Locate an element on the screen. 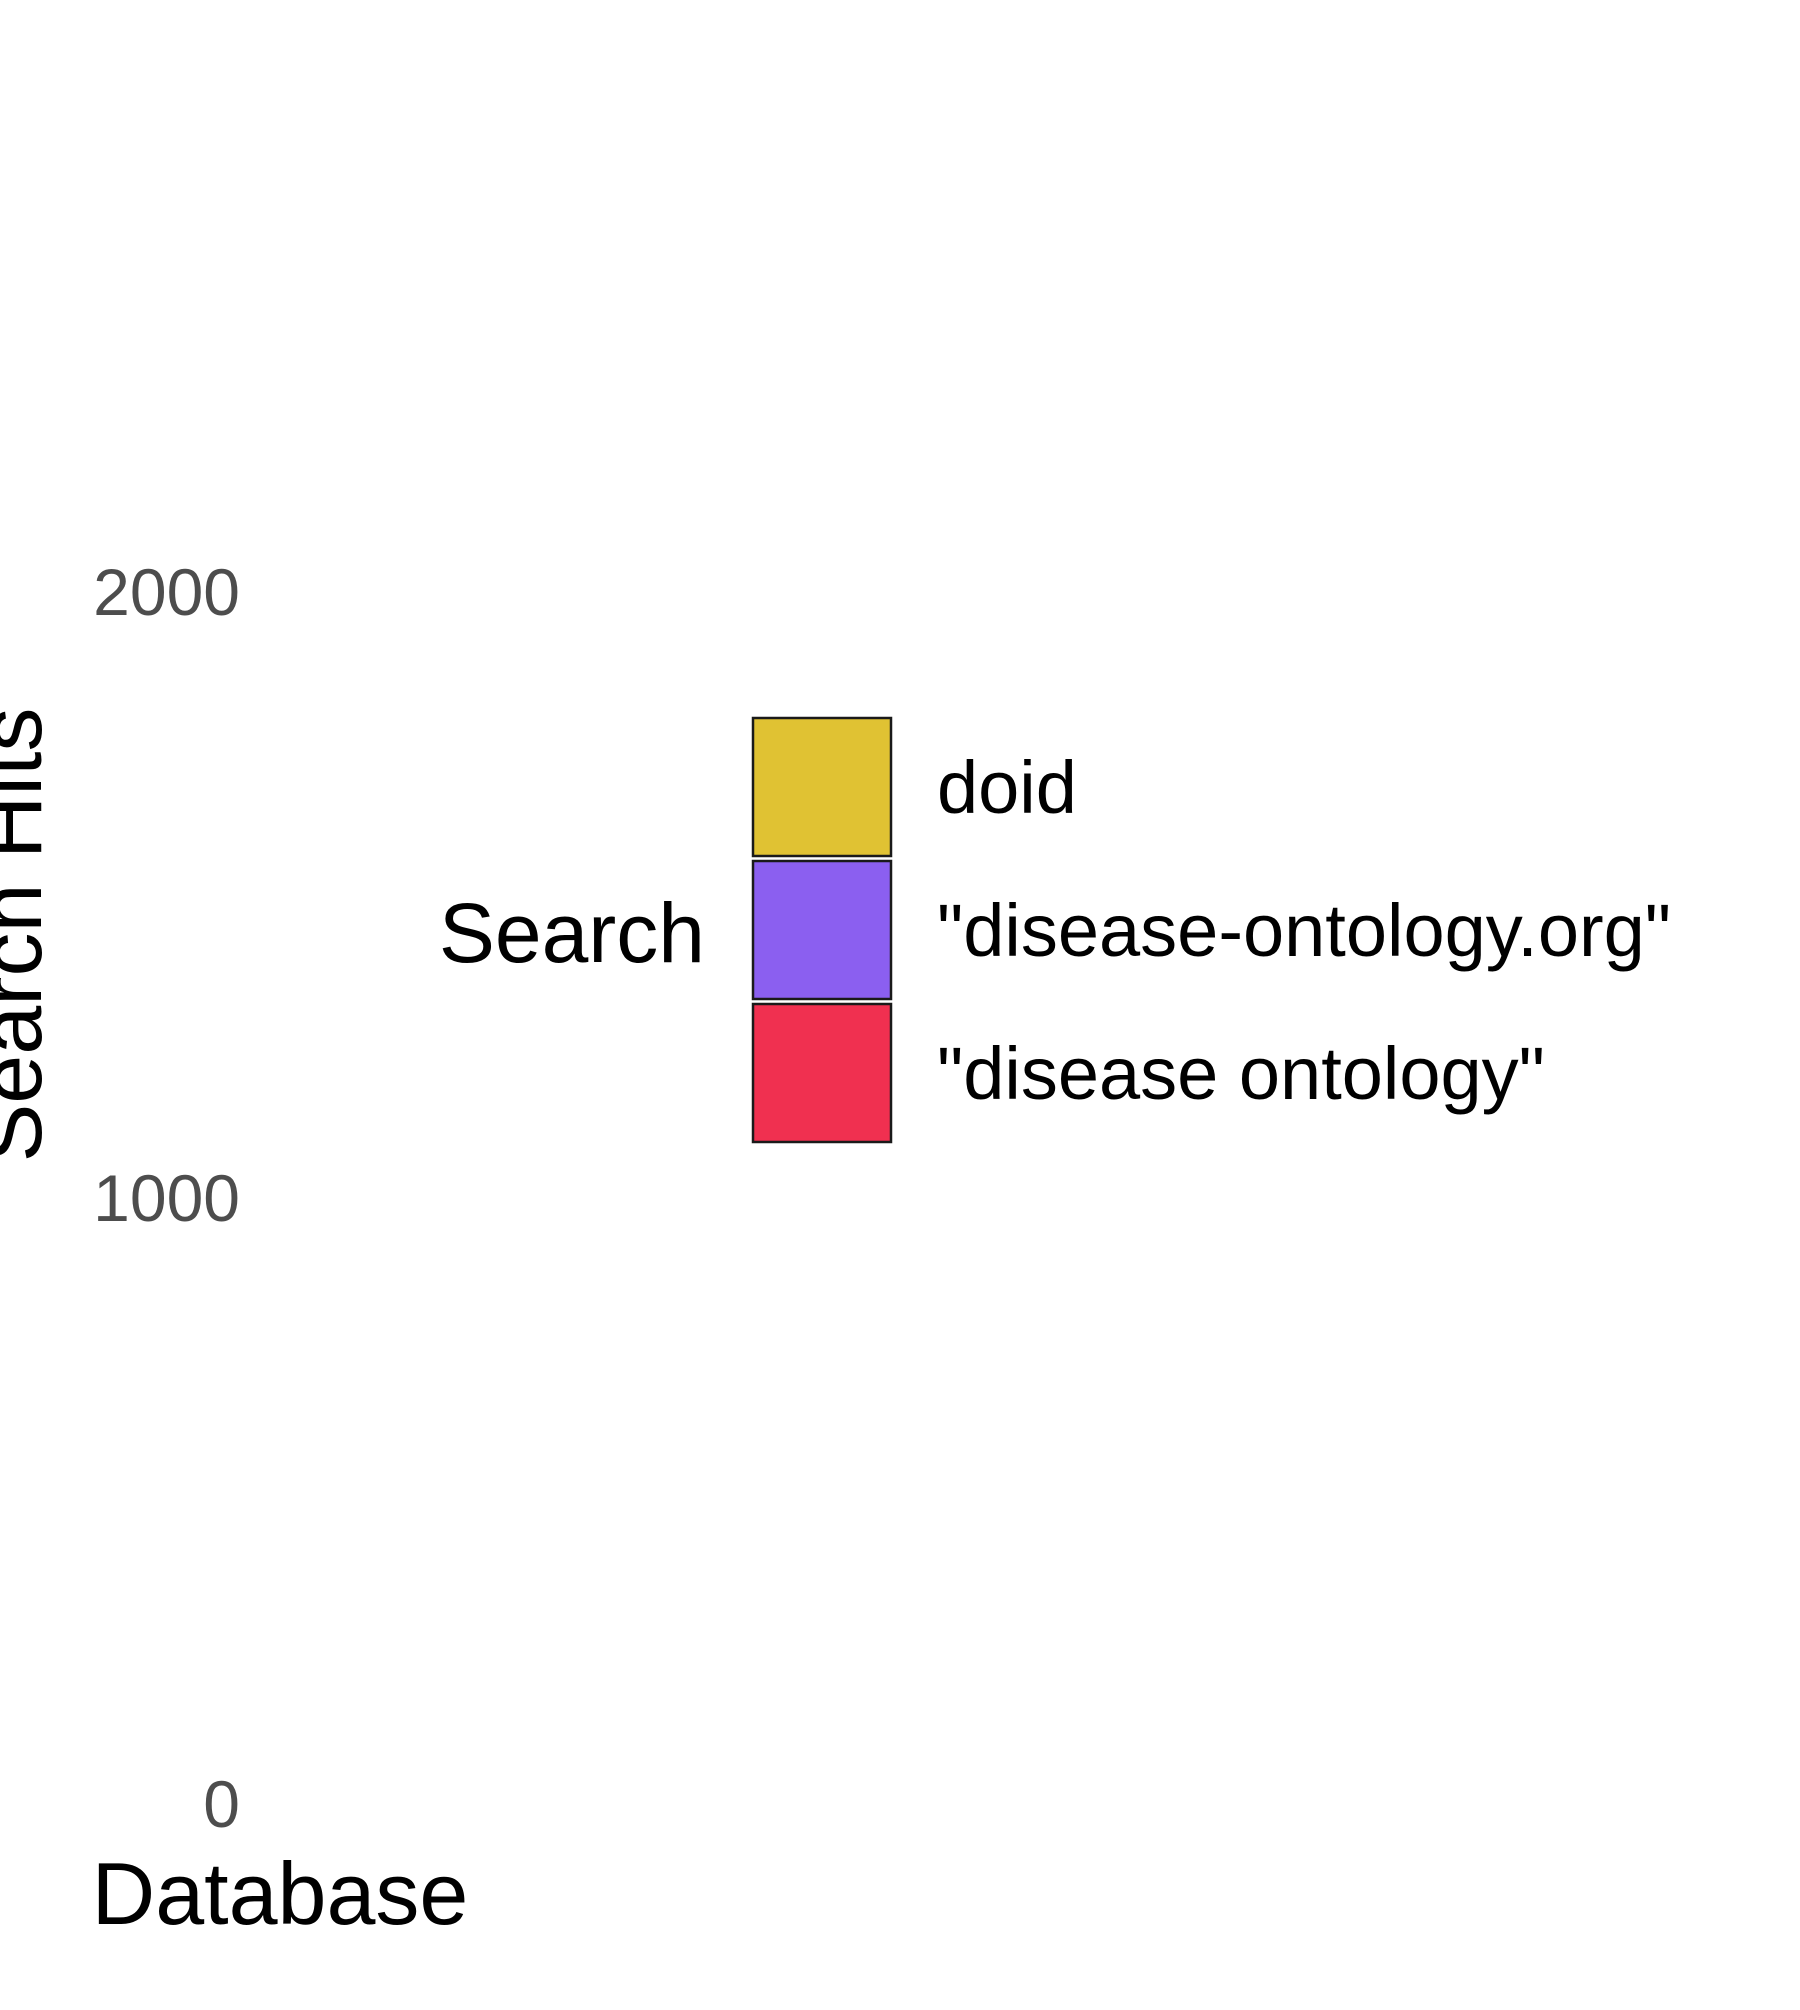 This screenshot has width=1800, height=2010. y-tick-label: 0 is located at coordinates (221, 1804).